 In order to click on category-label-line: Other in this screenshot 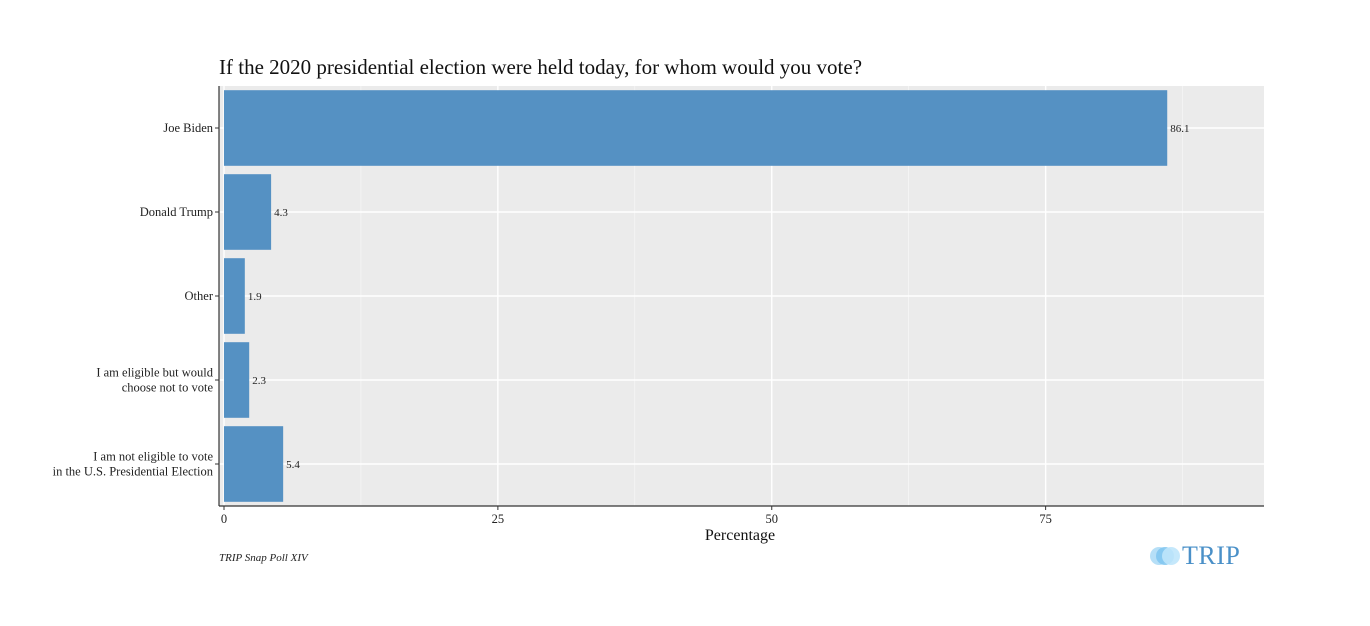, I will do `click(199, 296)`.